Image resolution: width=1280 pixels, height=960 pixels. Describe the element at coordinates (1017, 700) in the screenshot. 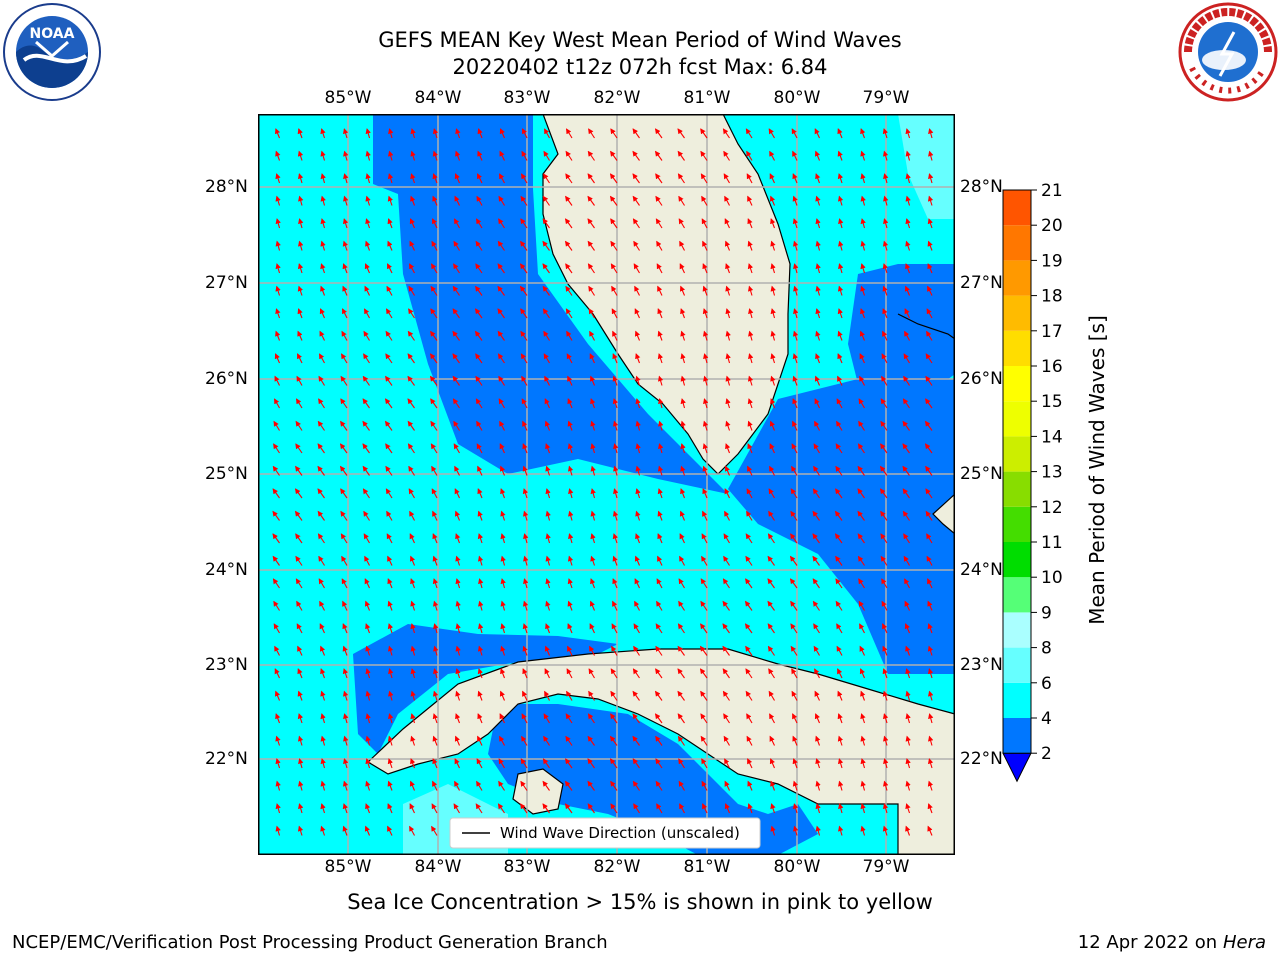

I see `colorbar-segment` at that location.